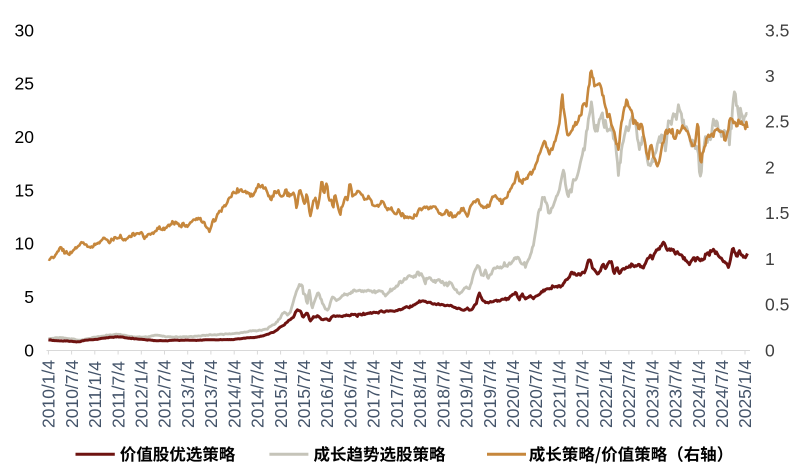 The image size is (807, 476). I want to click on svg-text: 2016/7/4, so click(351, 394).